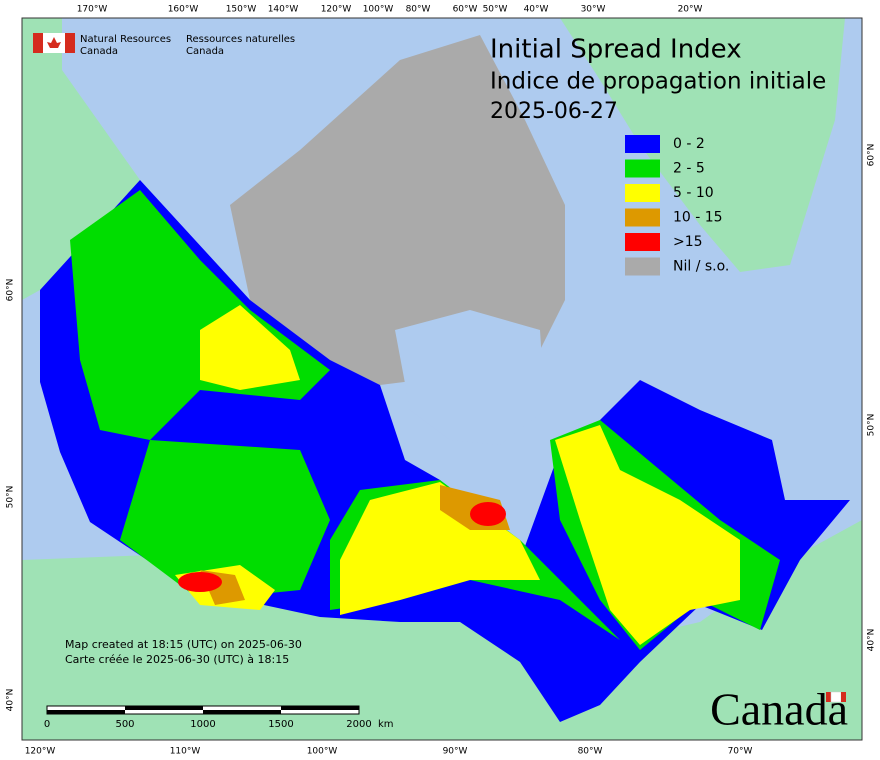 This screenshot has height=760, width=880. I want to click on credit-fr: Ressources naturelles, so click(240, 39).